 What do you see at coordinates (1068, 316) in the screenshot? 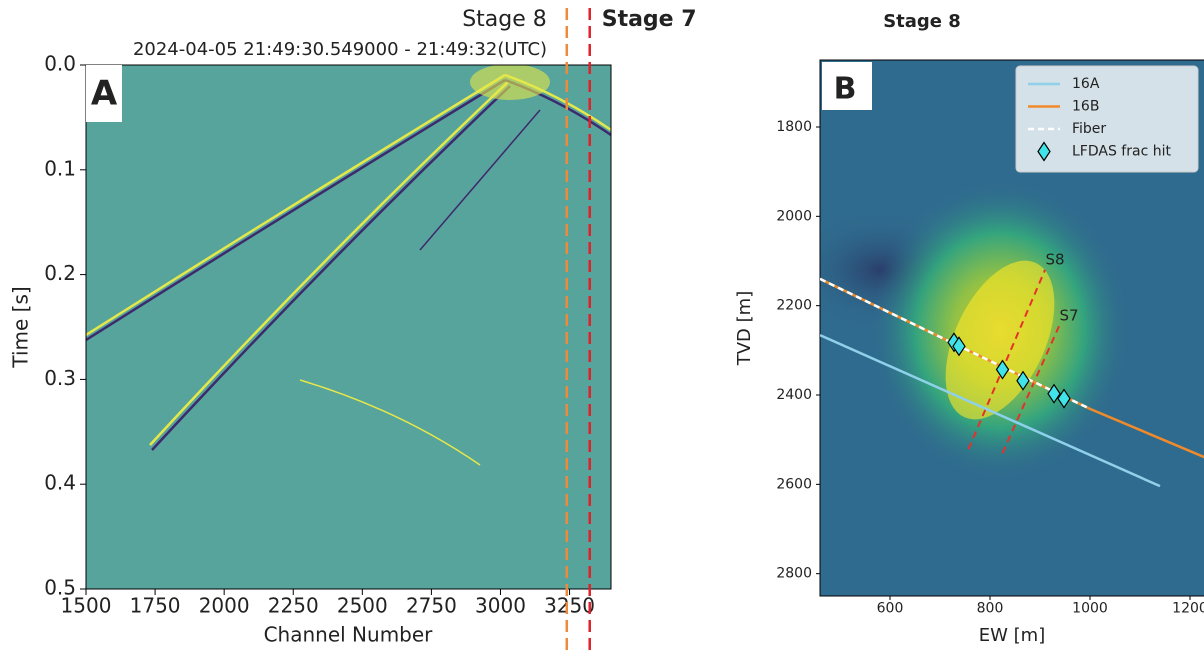
I see `stage-label: S7` at bounding box center [1068, 316].